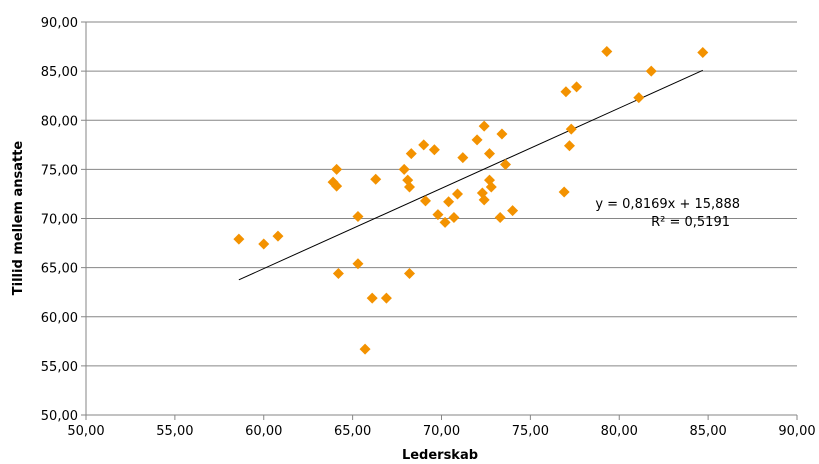  Describe the element at coordinates (440, 455) in the screenshot. I see `x-axis-title: Lederskab` at that location.